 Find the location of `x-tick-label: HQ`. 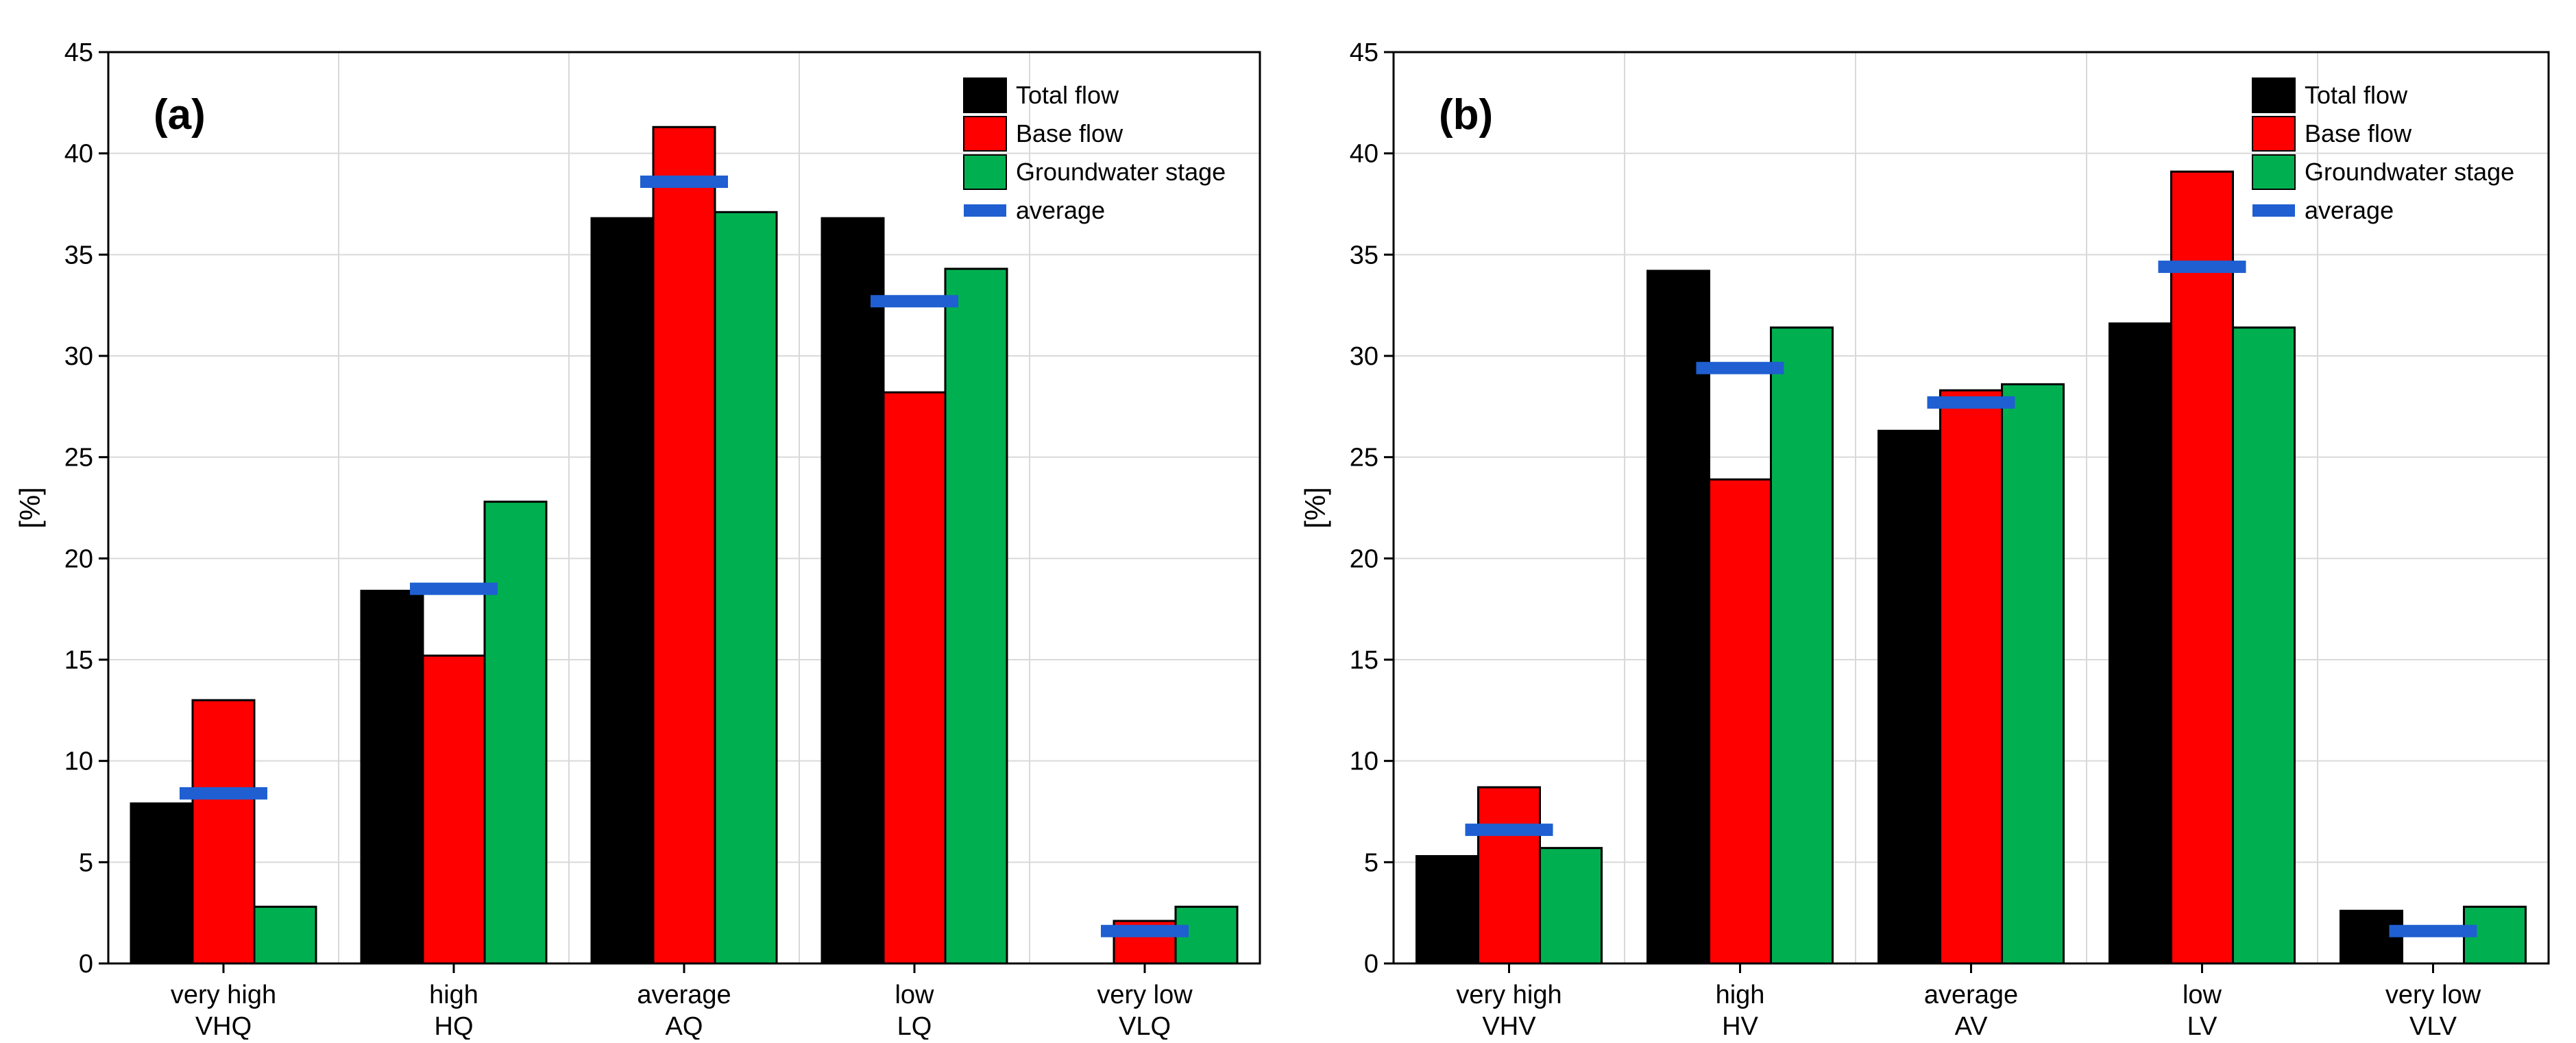

x-tick-label: HQ is located at coordinates (454, 1026).